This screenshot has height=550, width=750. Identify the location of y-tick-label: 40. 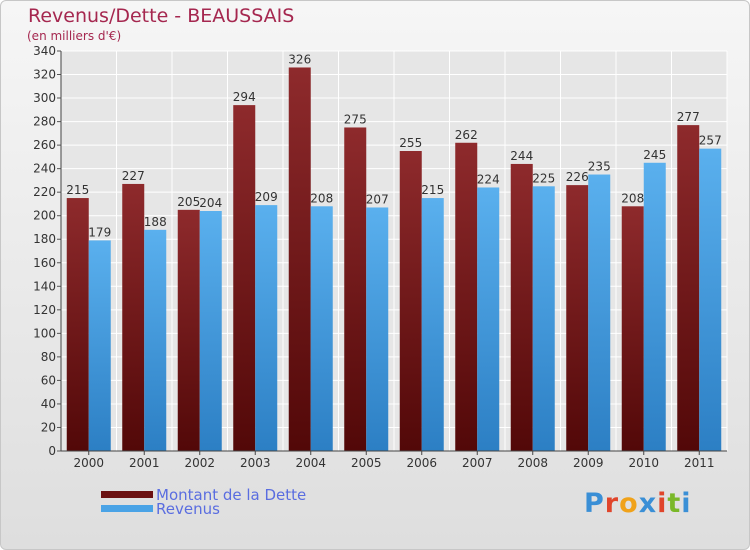
(48, 404).